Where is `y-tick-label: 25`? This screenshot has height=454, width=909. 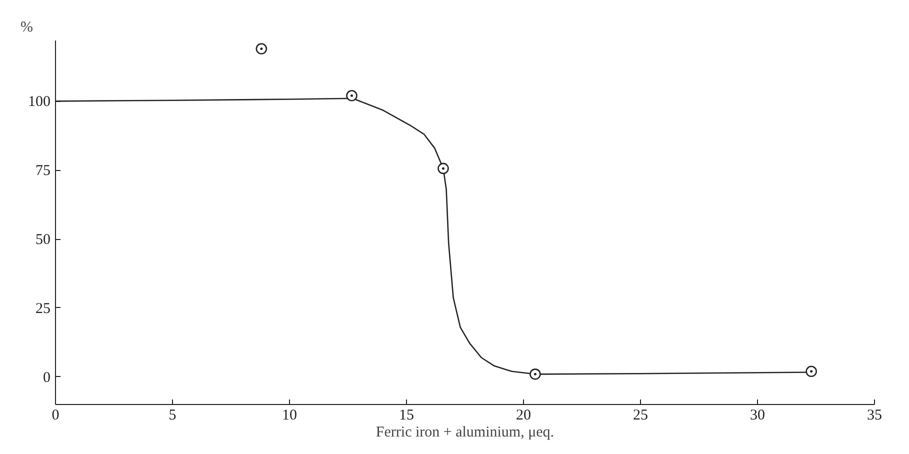
y-tick-label: 25 is located at coordinates (43, 308).